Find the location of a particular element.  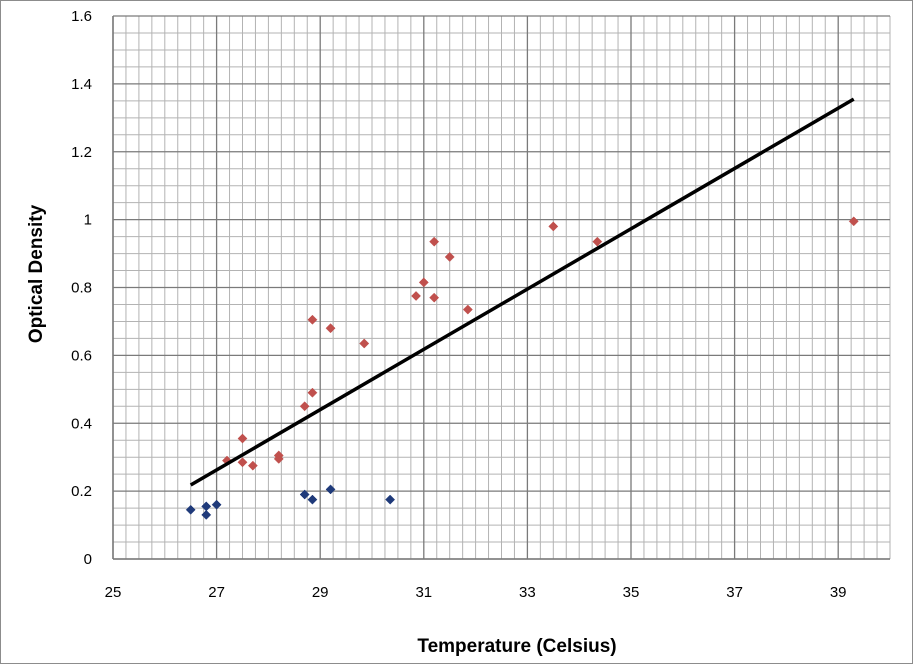

y-tick-label: 1.6 is located at coordinates (81, 16).